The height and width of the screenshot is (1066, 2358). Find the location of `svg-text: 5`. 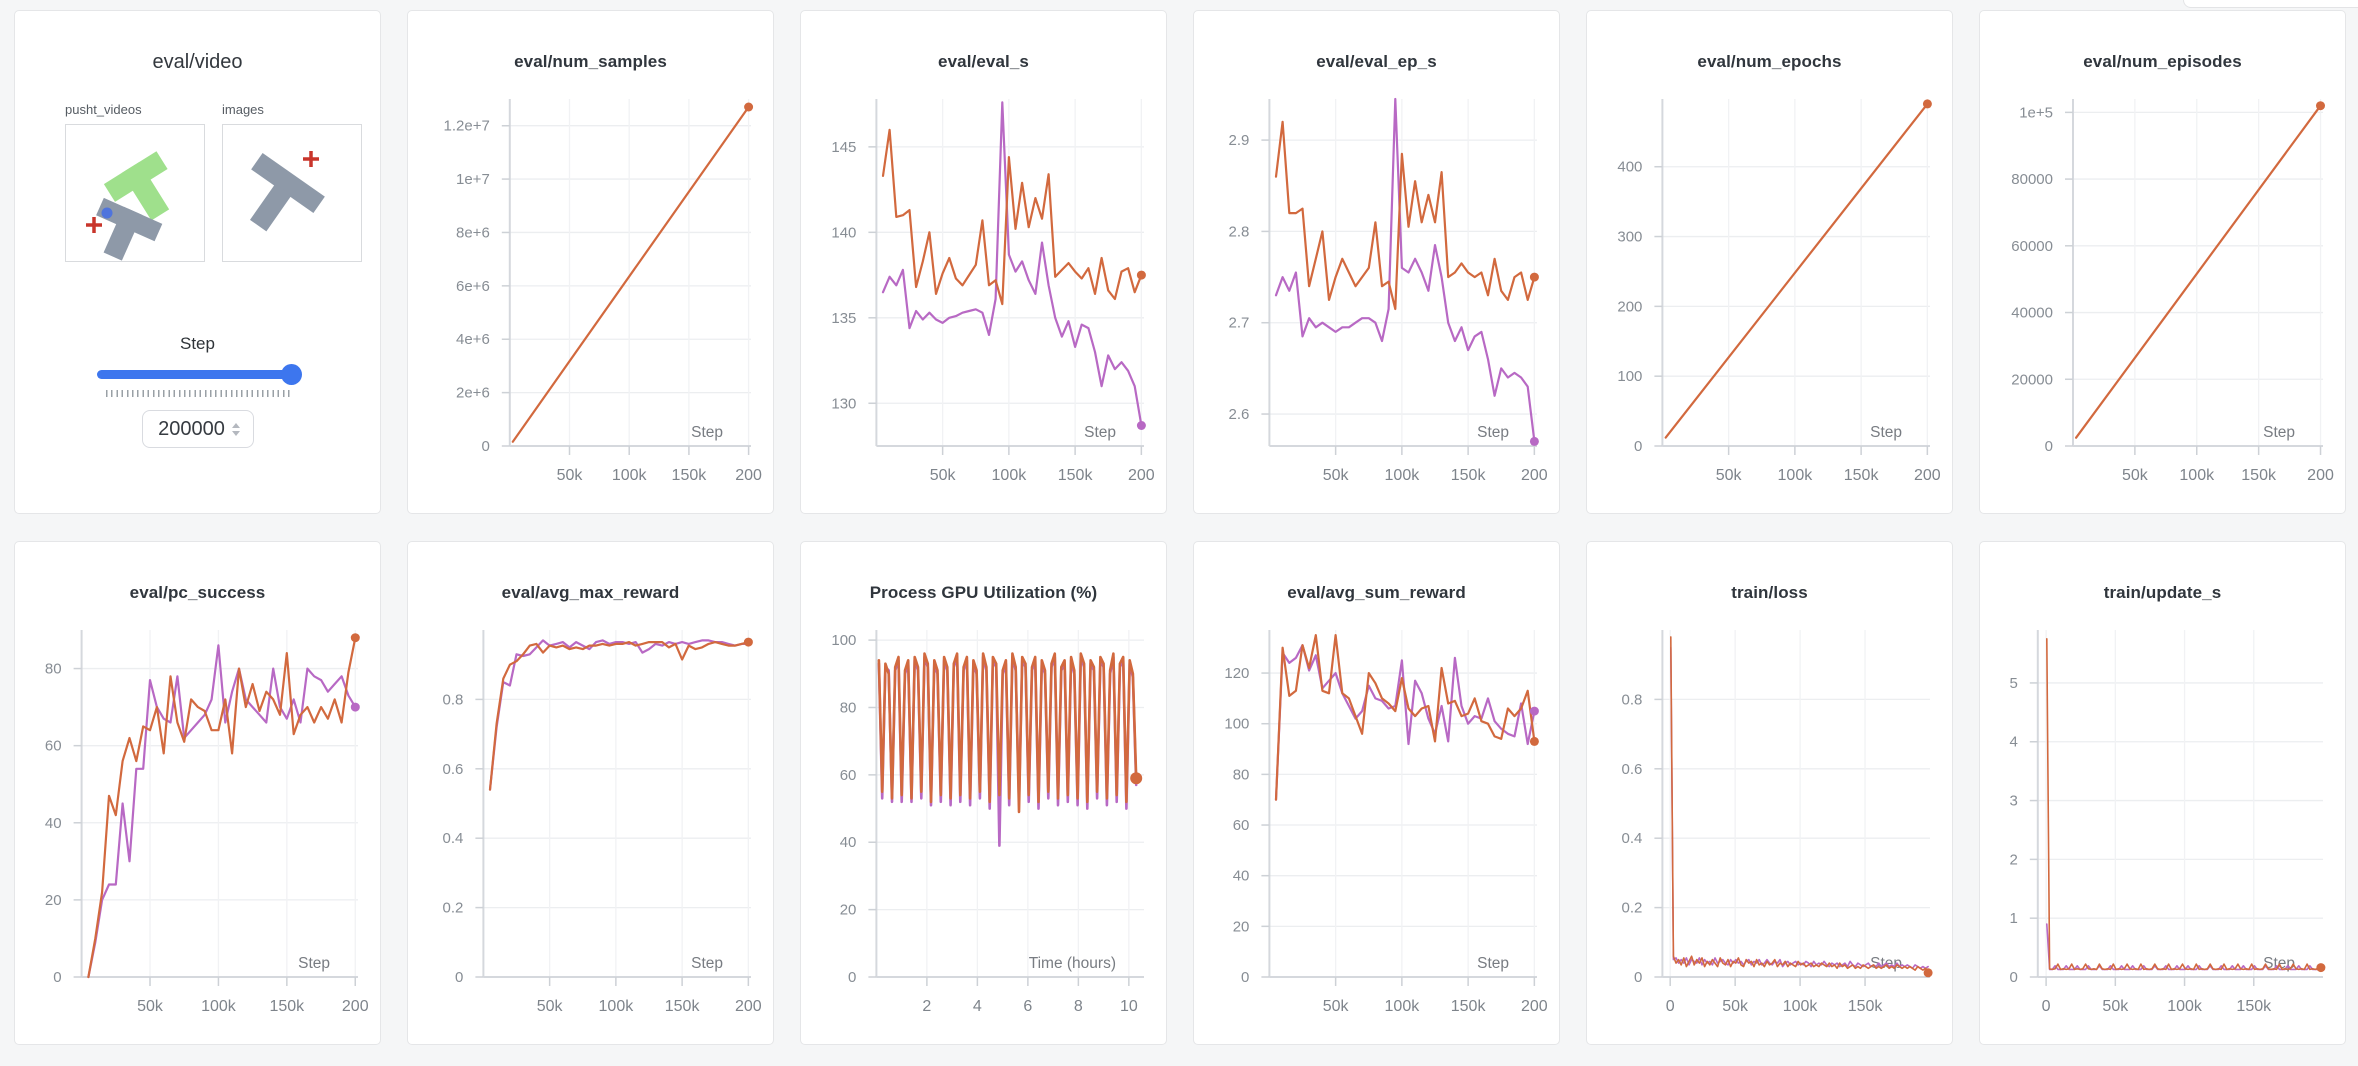

svg-text: 5 is located at coordinates (2013, 683).